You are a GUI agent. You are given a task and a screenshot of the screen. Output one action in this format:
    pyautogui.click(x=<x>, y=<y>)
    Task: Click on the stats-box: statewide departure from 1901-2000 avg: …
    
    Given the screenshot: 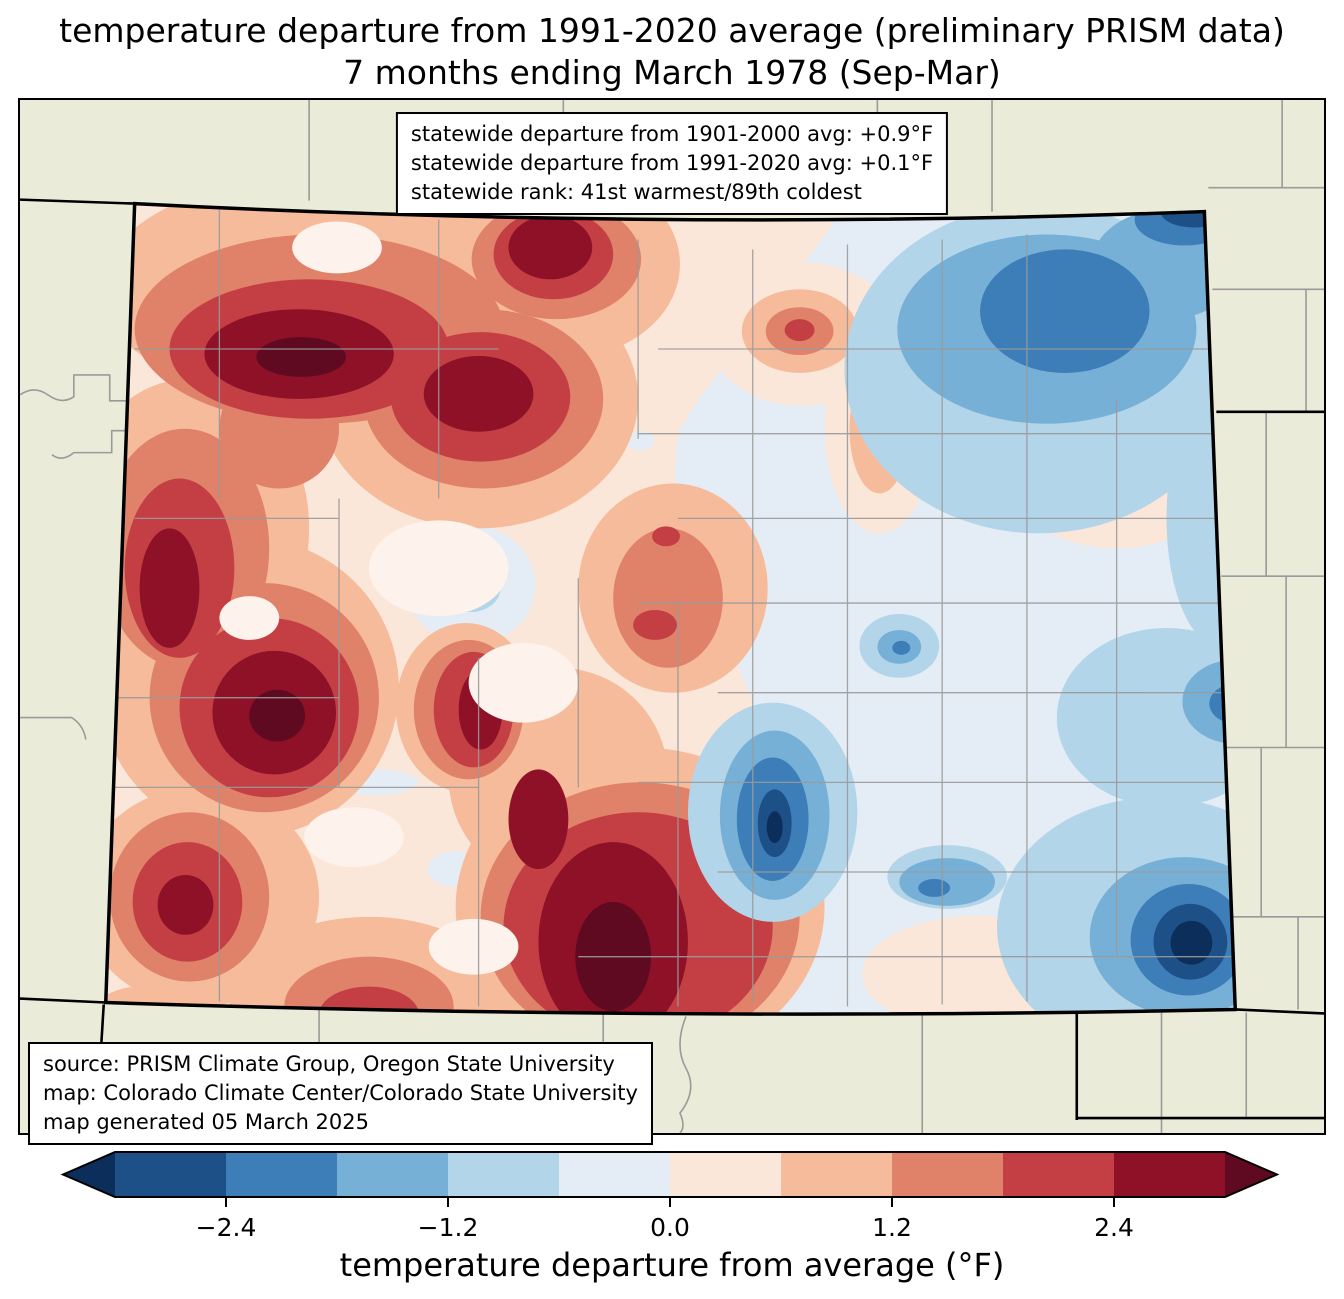 What is the action you would take?
    pyautogui.click(x=672, y=163)
    